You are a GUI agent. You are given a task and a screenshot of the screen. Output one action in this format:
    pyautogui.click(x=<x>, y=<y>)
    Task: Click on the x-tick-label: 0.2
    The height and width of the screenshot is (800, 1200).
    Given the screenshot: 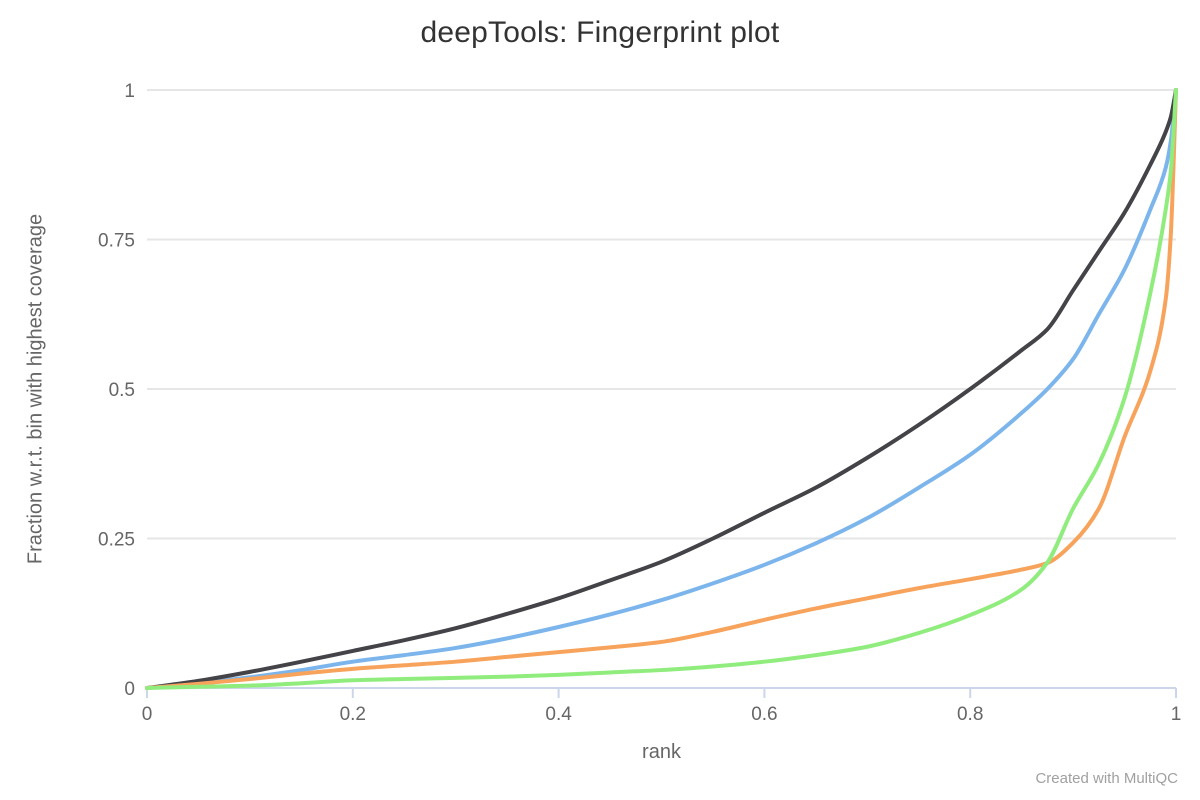 What is the action you would take?
    pyautogui.click(x=353, y=714)
    